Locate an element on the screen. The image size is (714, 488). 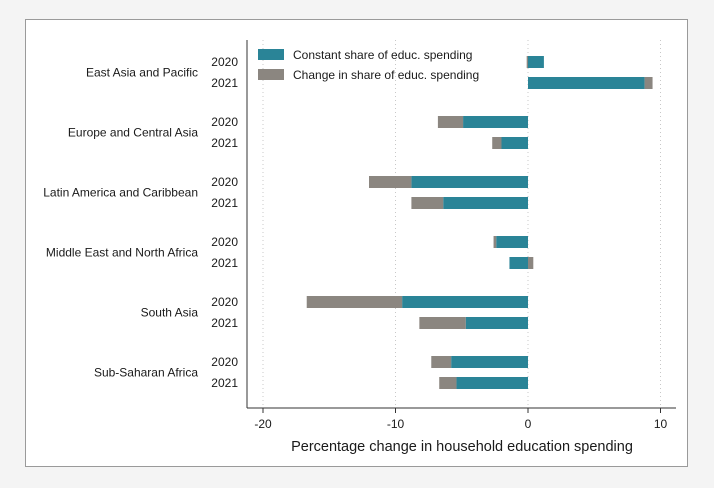
x-tick-label: 0 is located at coordinates (528, 424).